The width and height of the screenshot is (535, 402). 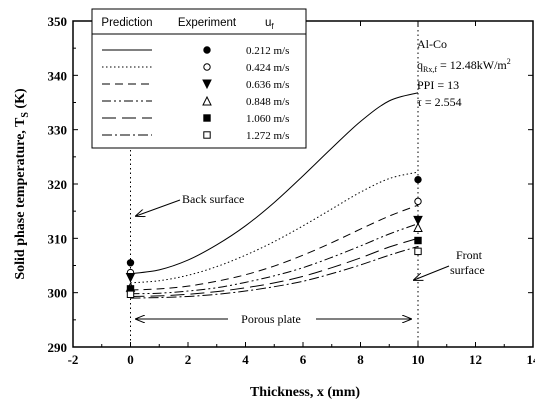 I want to click on y-axis-title-unit: (K), so click(x=20, y=100).